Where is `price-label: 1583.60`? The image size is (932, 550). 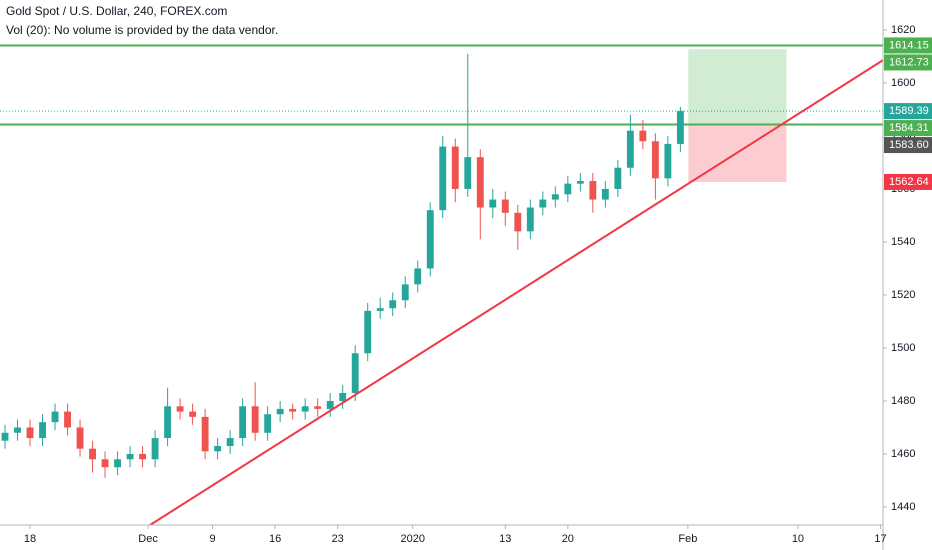 price-label: 1583.60 is located at coordinates (909, 145).